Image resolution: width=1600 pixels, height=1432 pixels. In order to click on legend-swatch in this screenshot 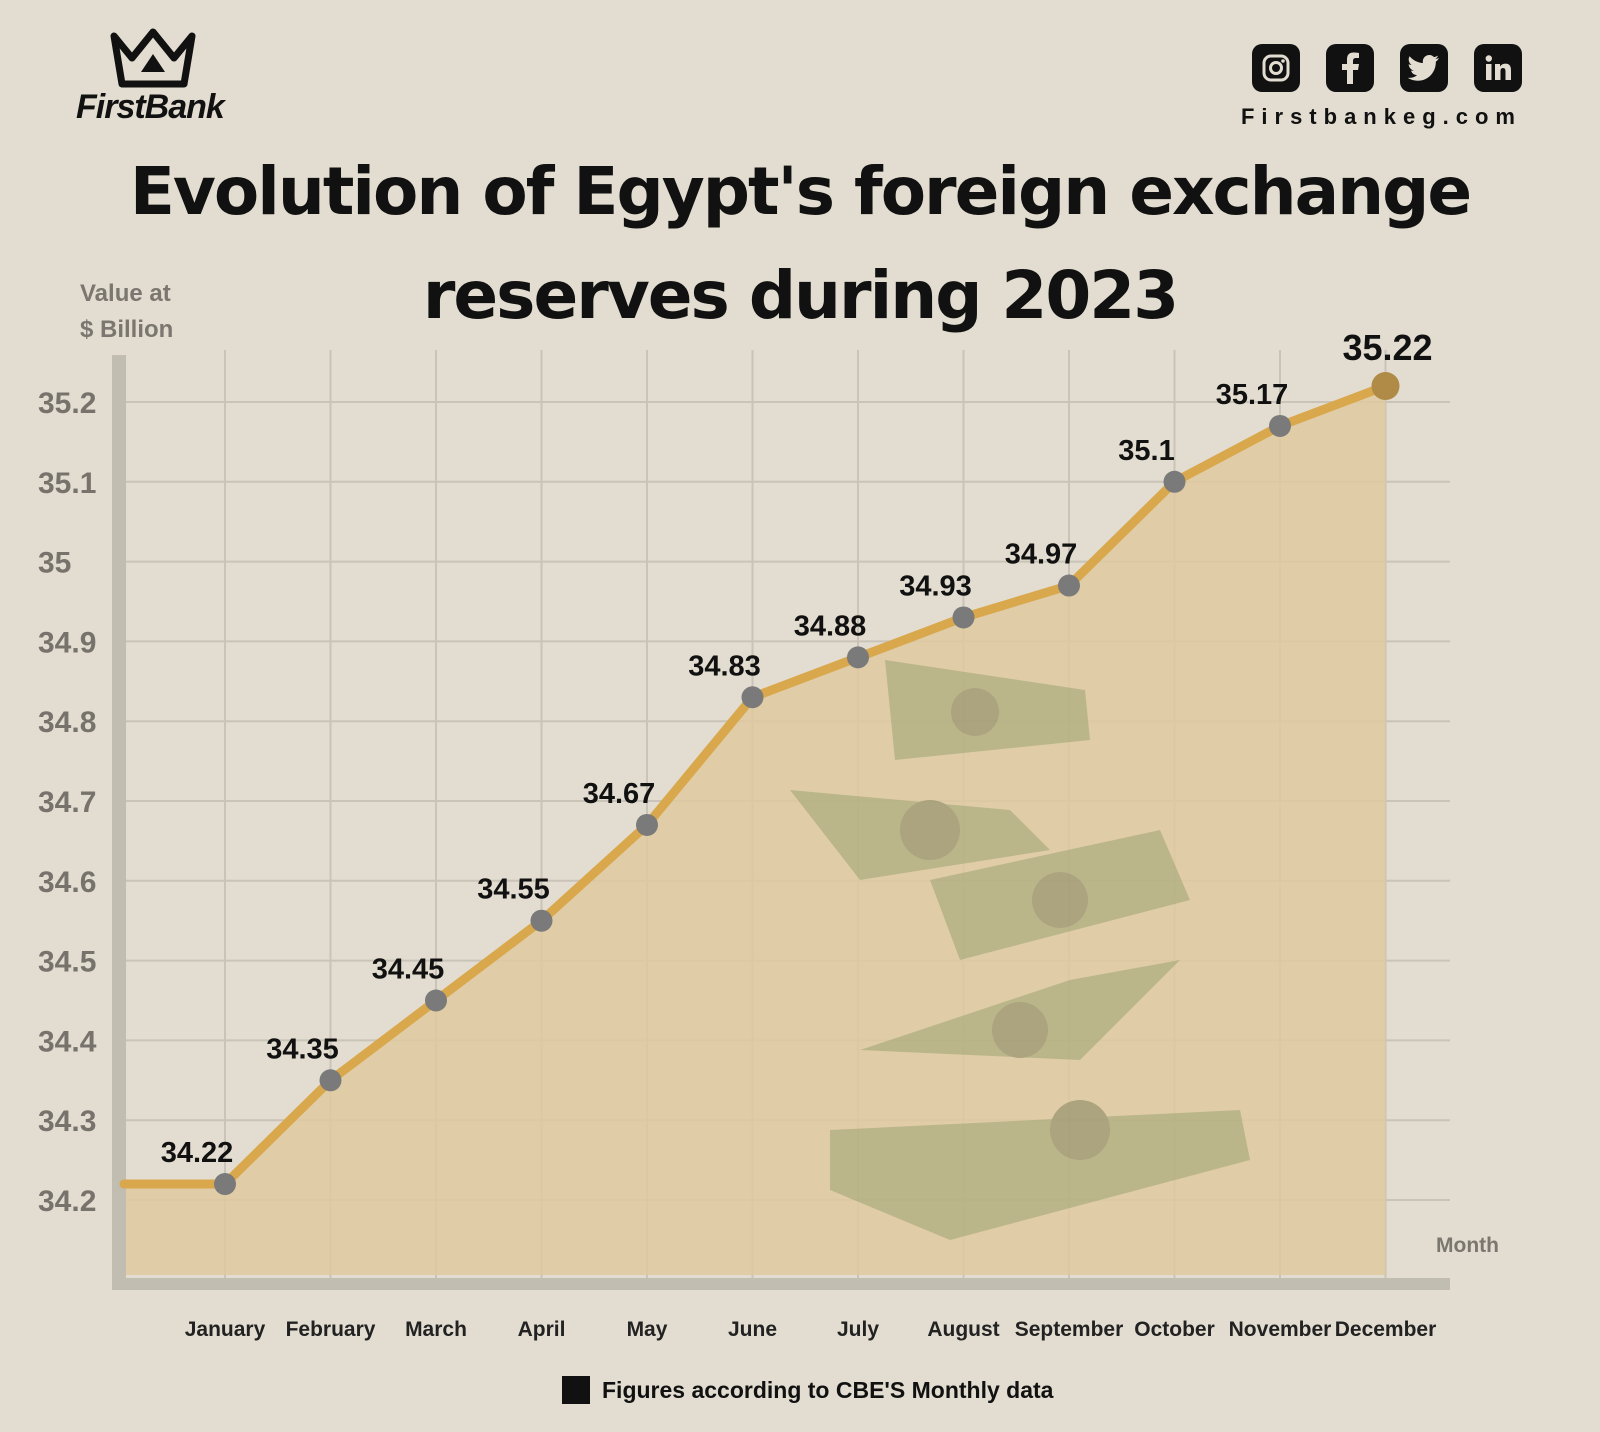, I will do `click(576, 1390)`.